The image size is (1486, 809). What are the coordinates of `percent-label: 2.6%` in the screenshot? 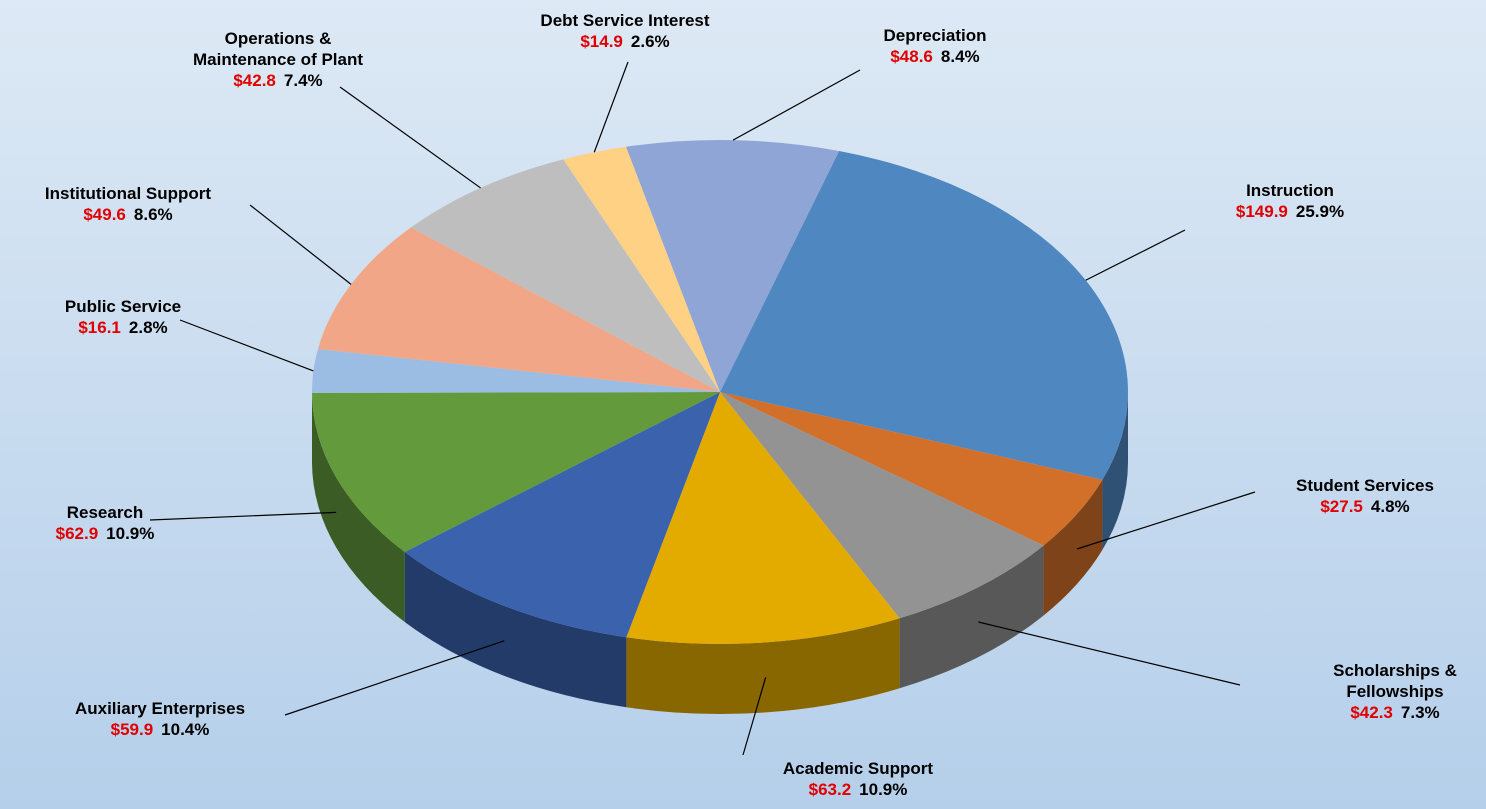 It's located at (650, 41).